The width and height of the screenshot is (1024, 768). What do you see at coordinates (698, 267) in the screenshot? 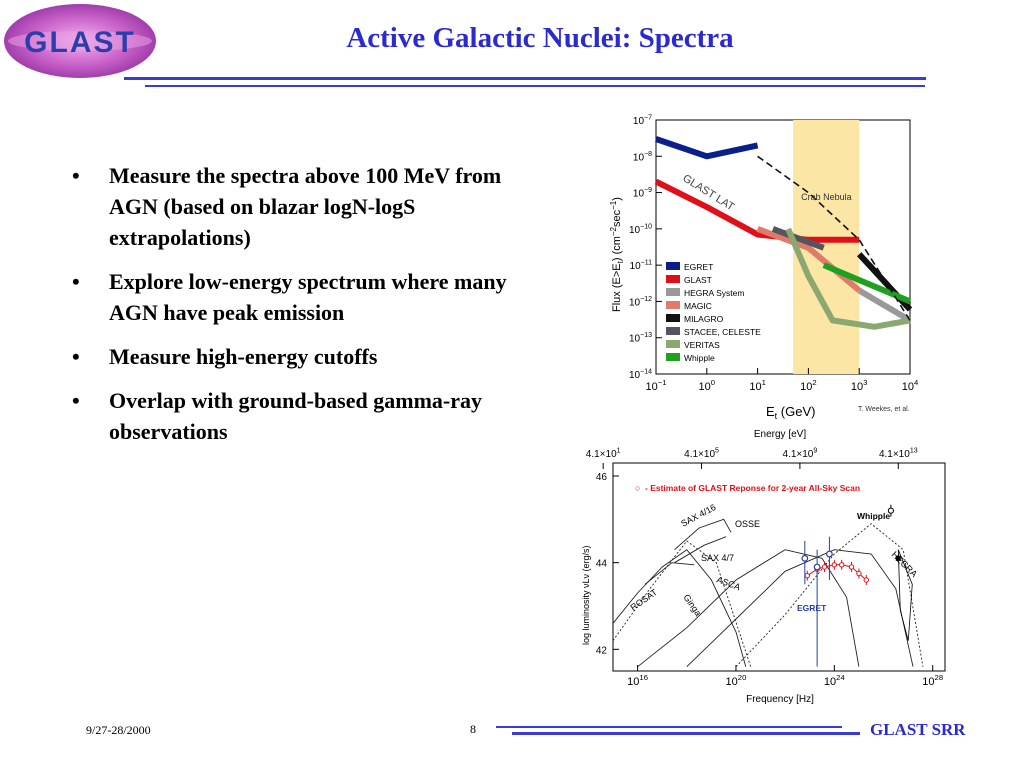
I see `legend-label: EGRET` at bounding box center [698, 267].